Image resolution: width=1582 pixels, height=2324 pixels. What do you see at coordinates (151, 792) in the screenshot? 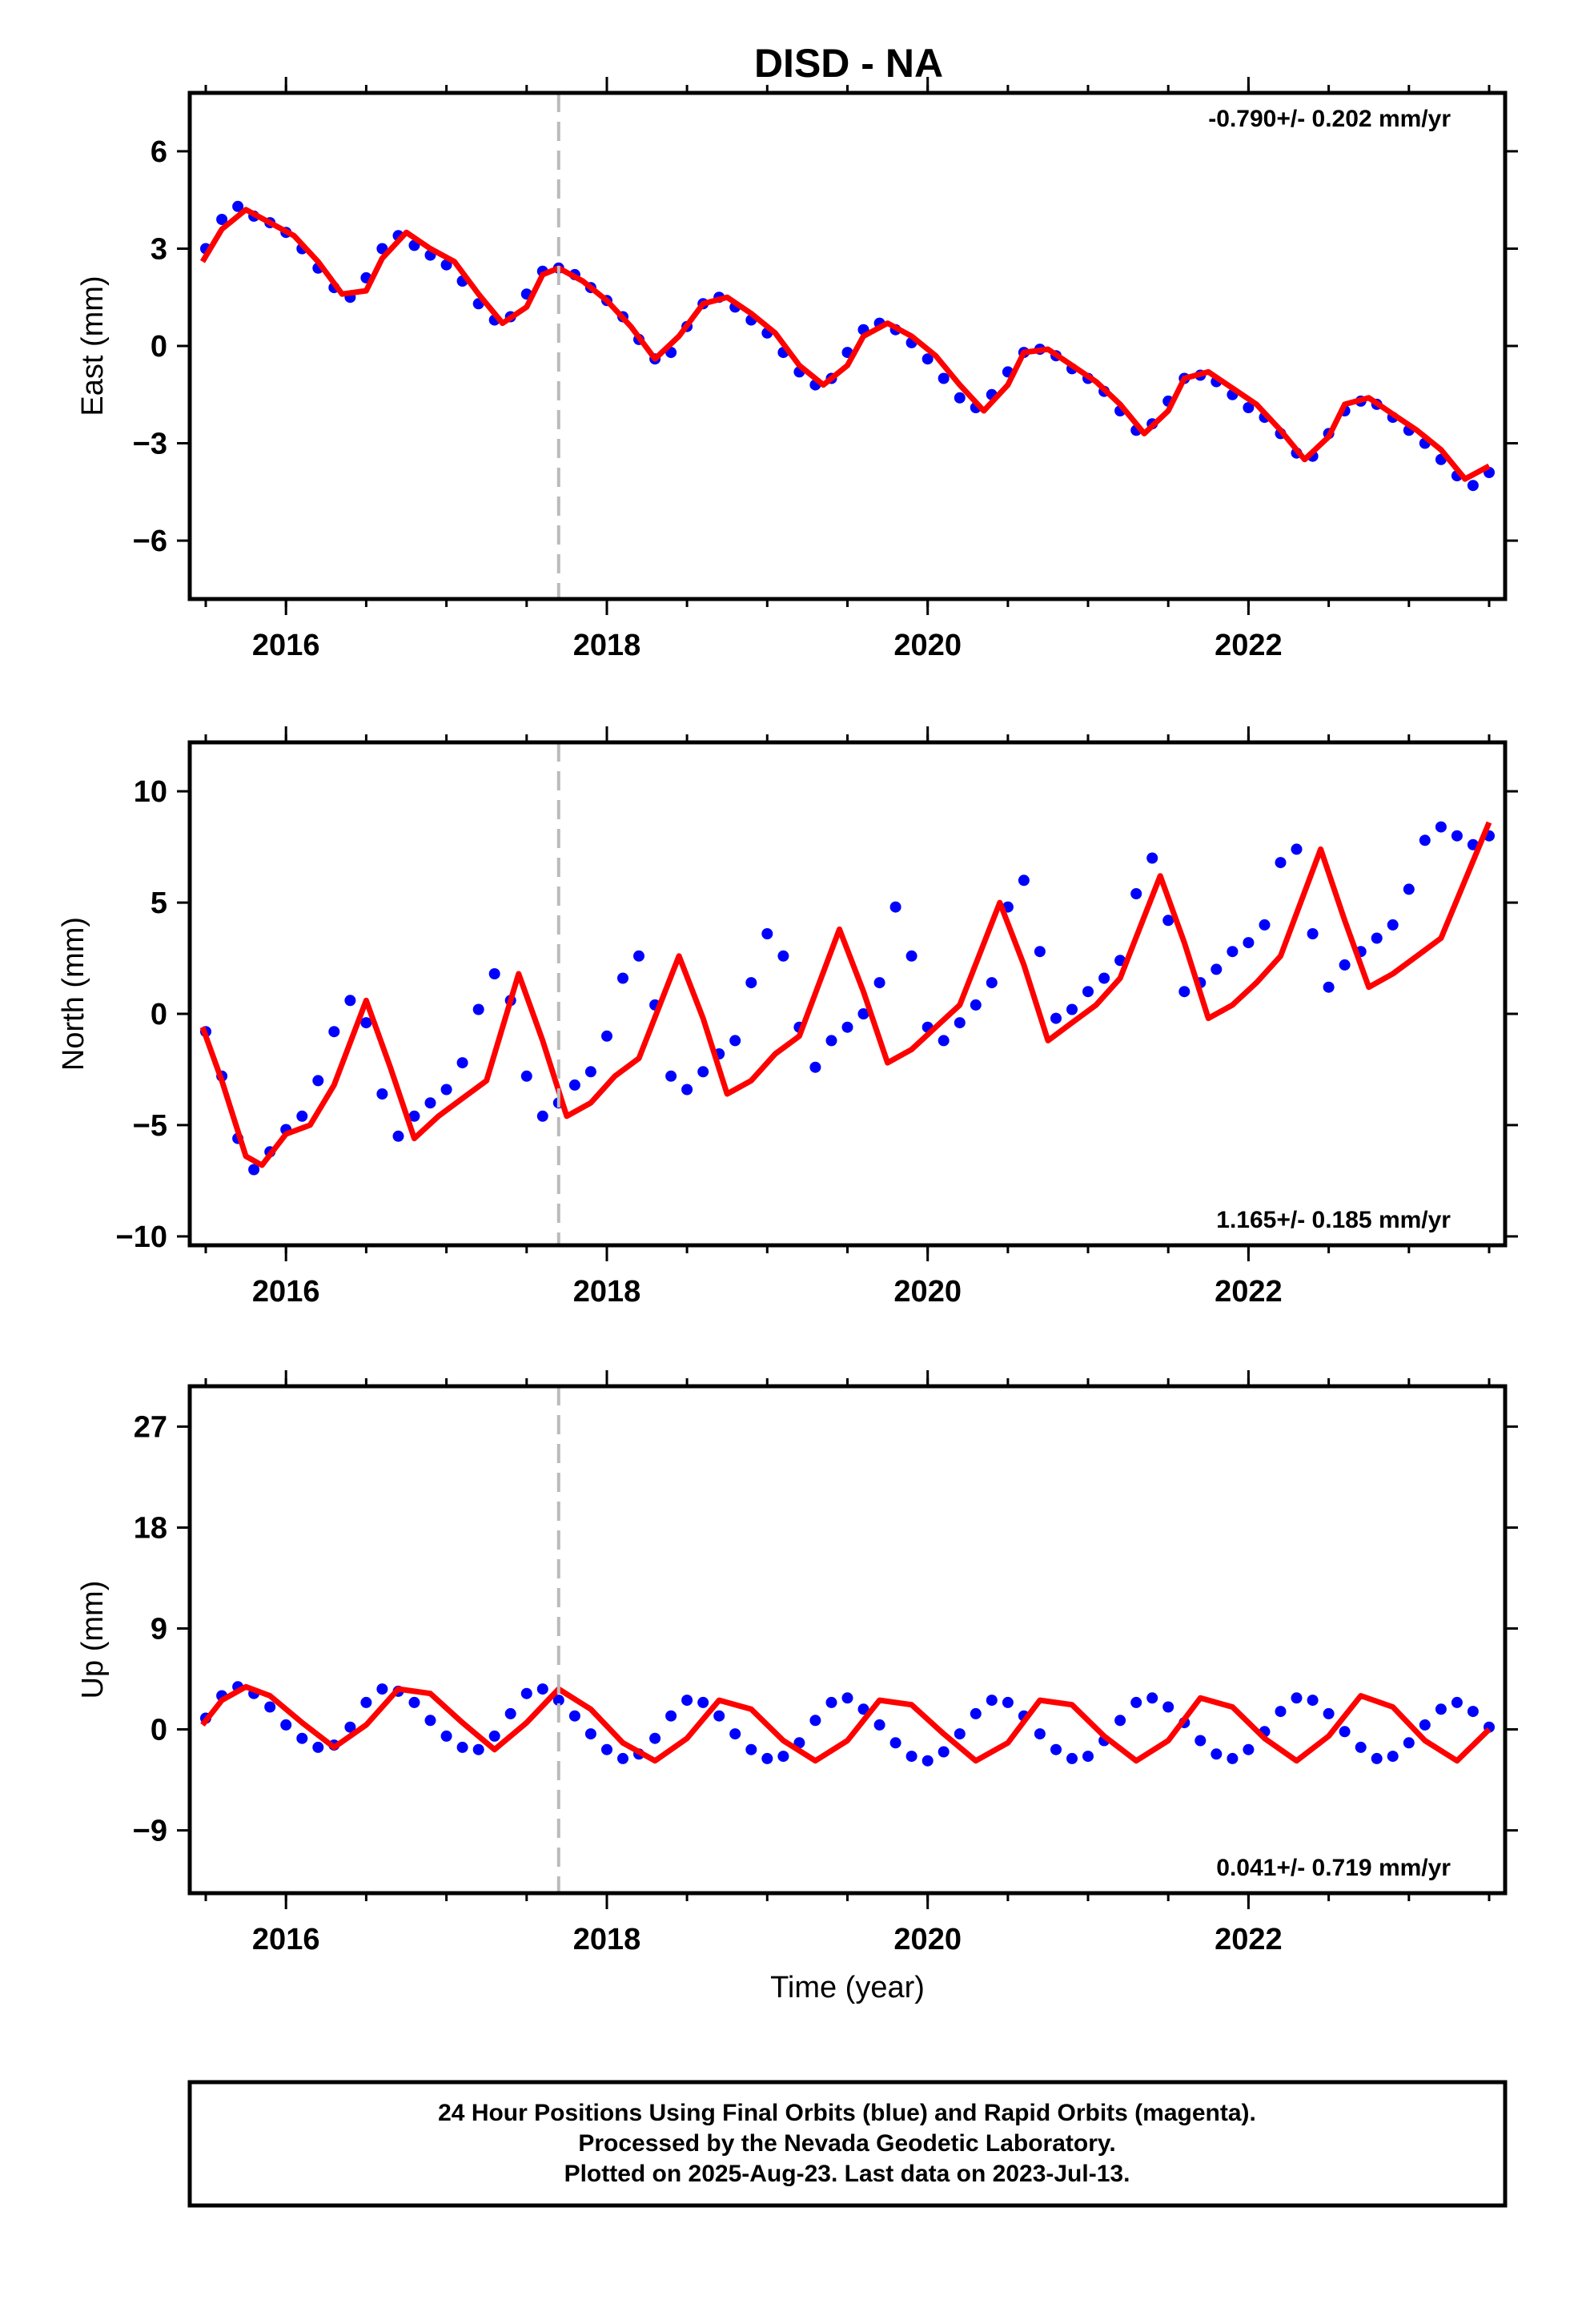
I see `y-tick-label: 10` at bounding box center [151, 792].